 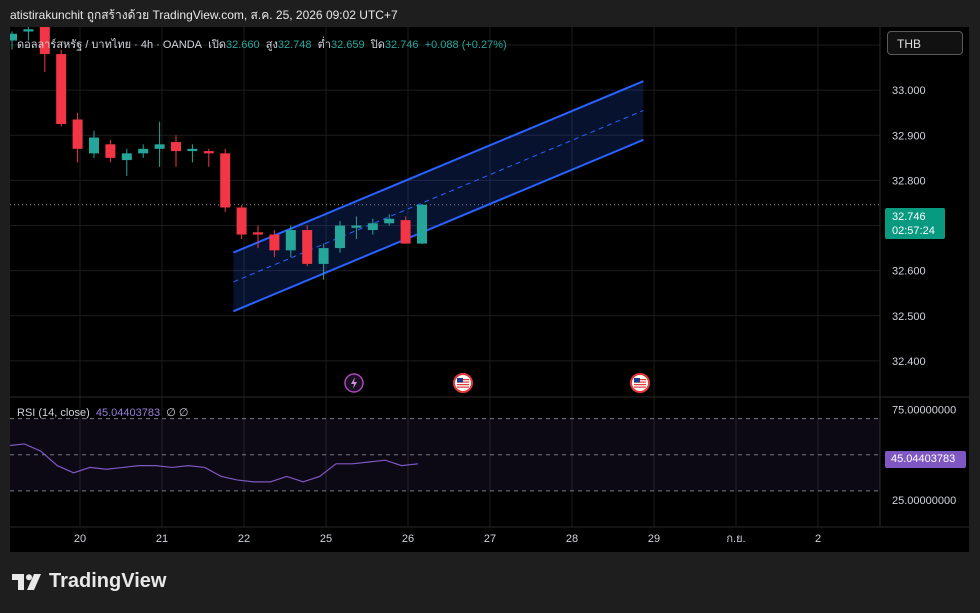 What do you see at coordinates (924, 411) in the screenshot?
I see `rsi-tick-label: 75.00000000` at bounding box center [924, 411].